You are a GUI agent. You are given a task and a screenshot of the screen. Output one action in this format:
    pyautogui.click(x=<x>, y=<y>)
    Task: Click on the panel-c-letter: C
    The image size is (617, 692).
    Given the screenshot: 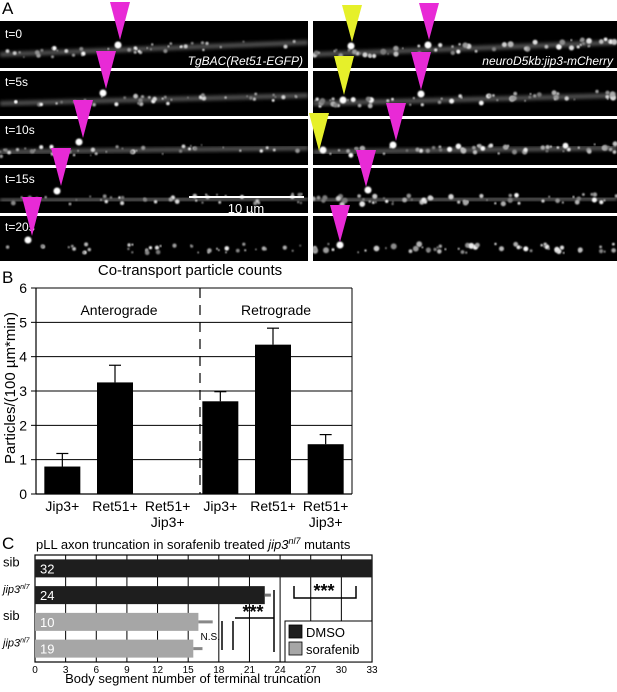 What is the action you would take?
    pyautogui.click(x=8, y=543)
    